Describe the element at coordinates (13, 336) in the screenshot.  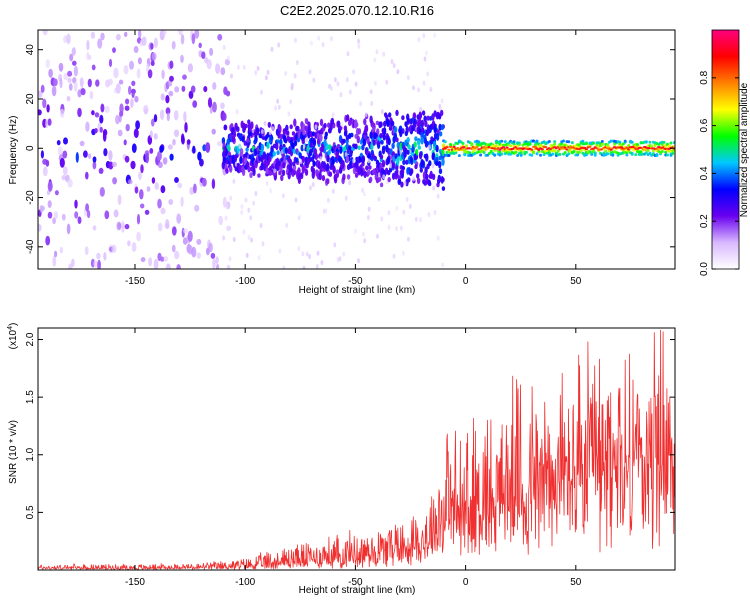
I see `svg-text: (x104)` at that location.